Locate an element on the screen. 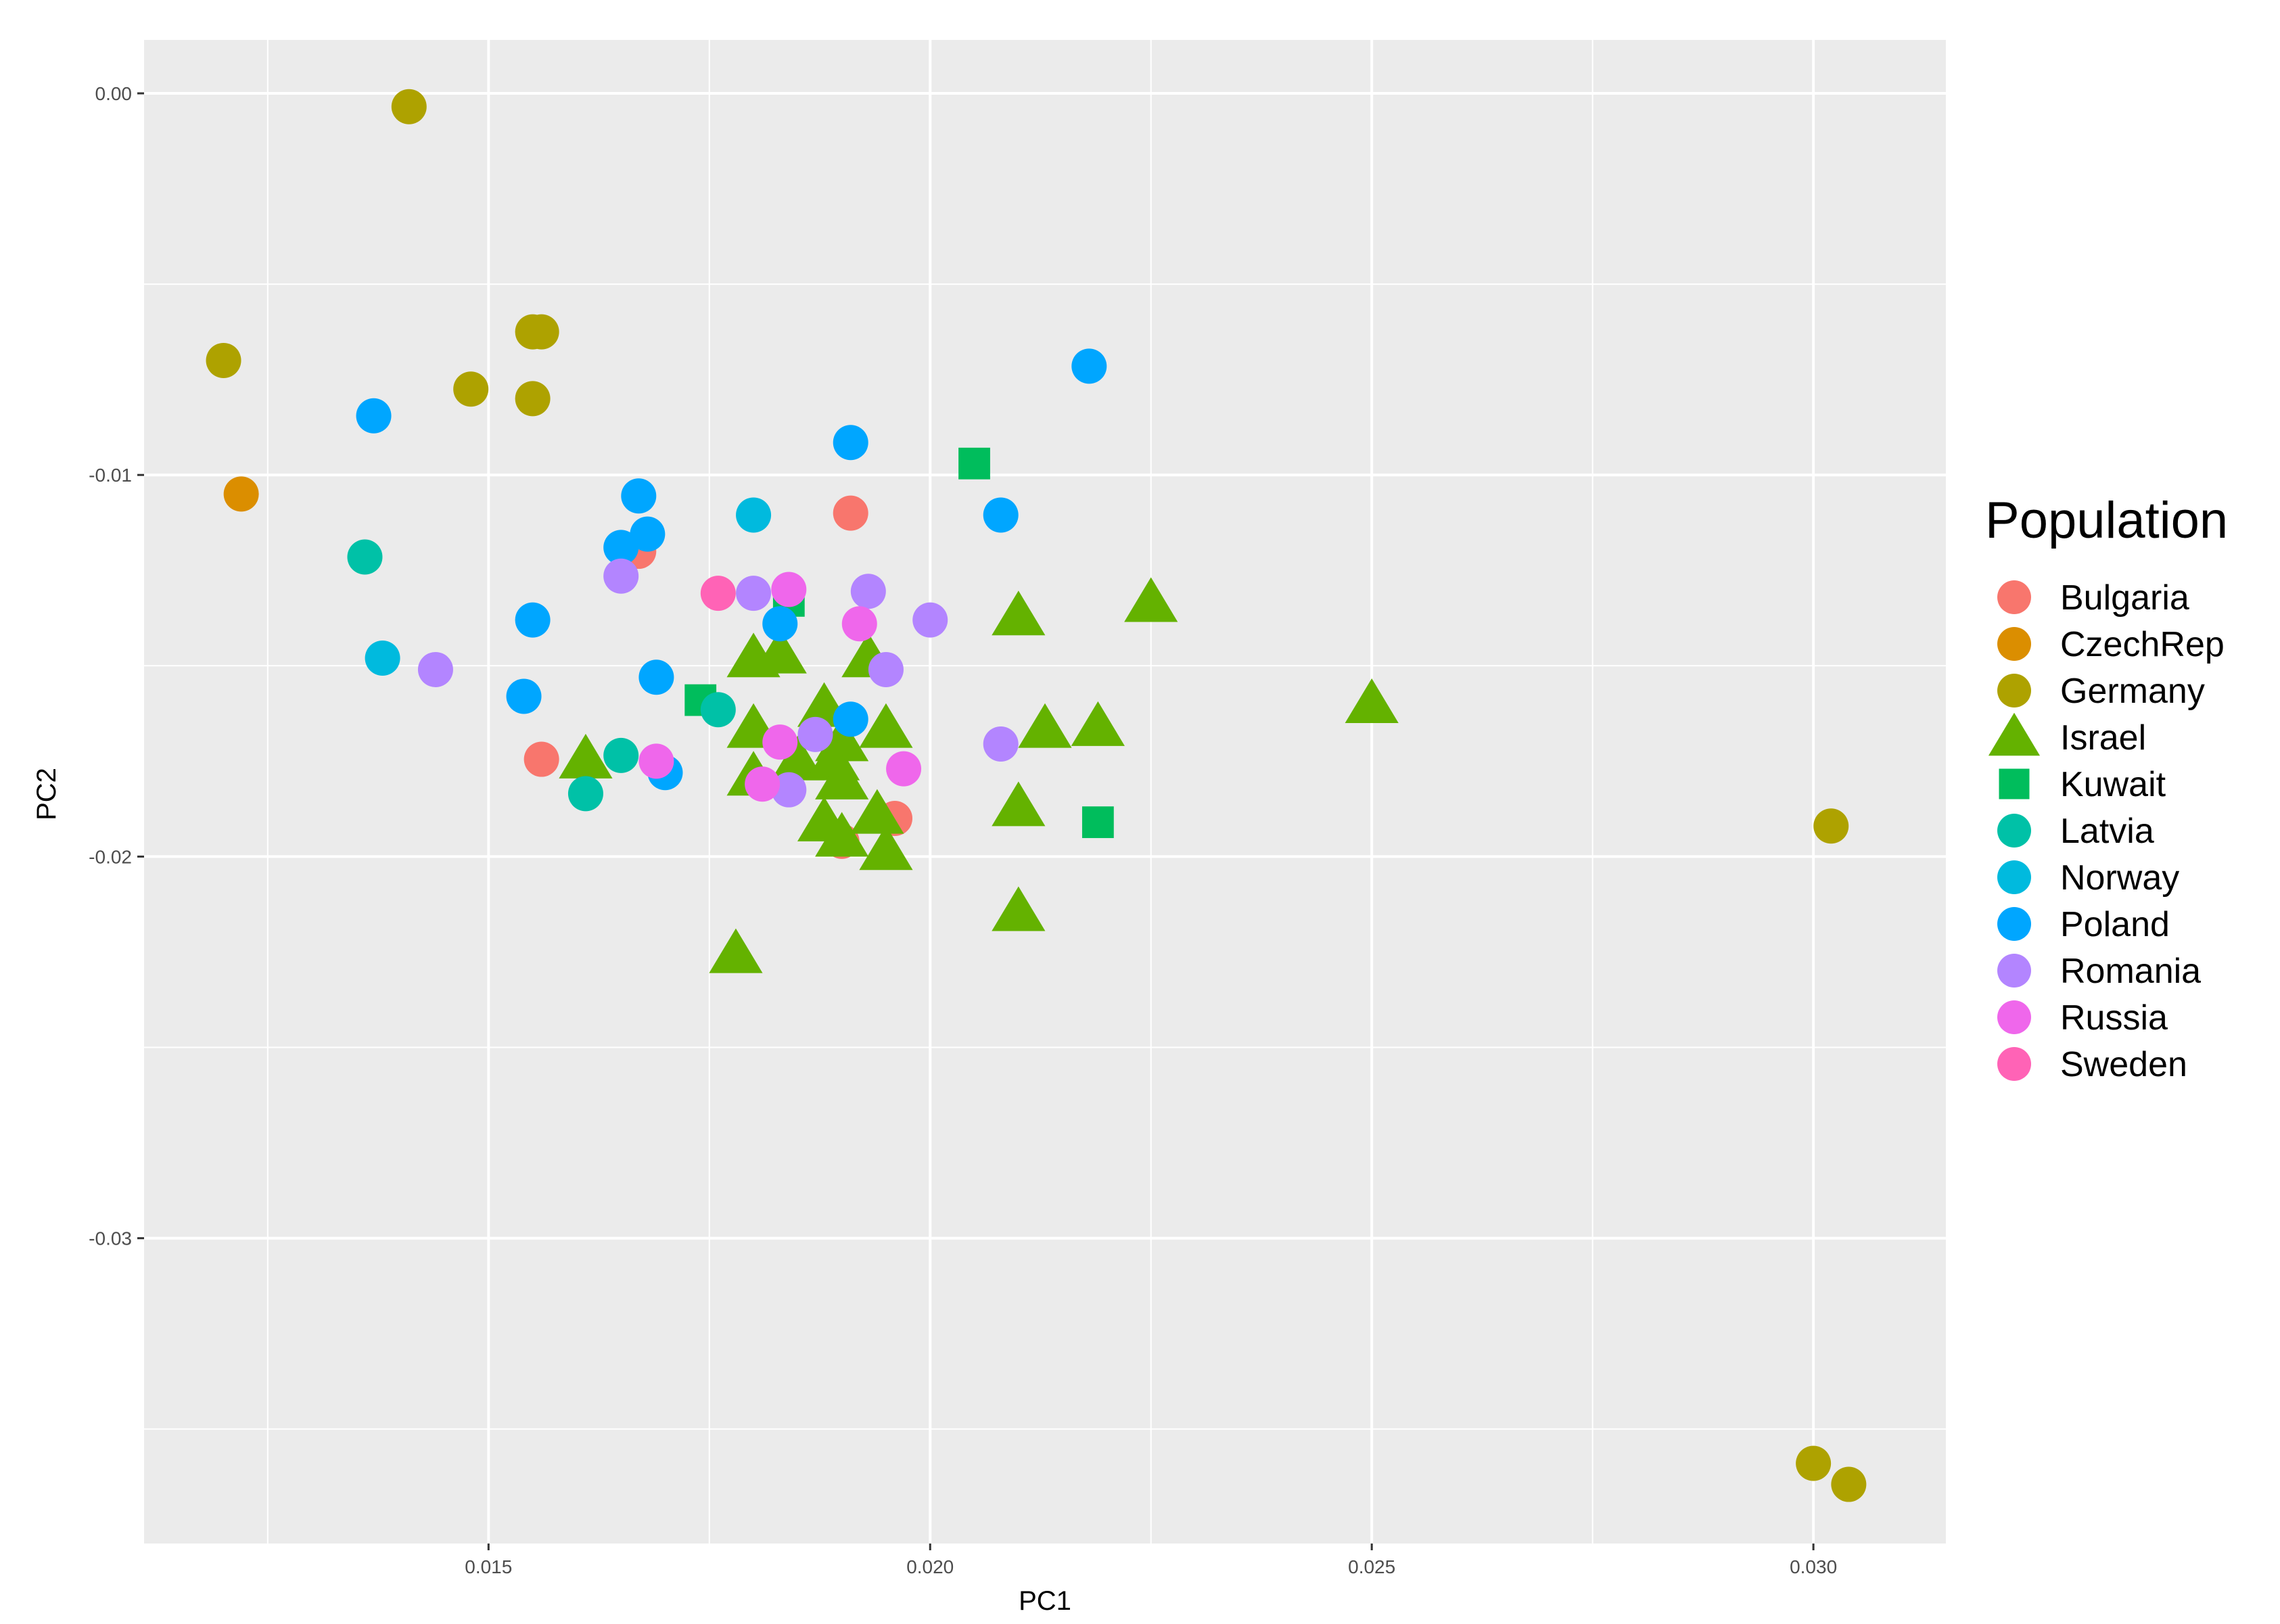 Image resolution: width=2280 pixels, height=1624 pixels. legend-label: Kuwait is located at coordinates (2113, 784).